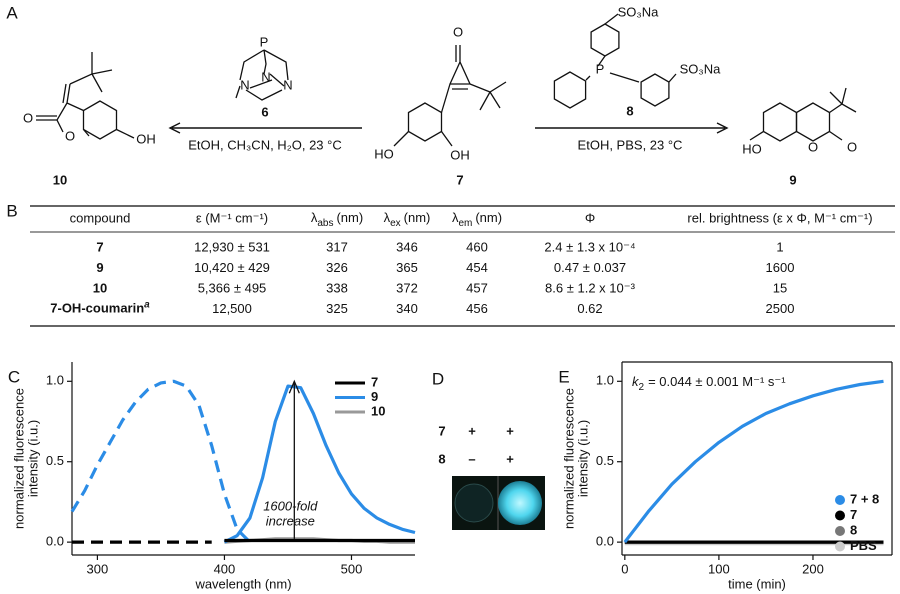 Image resolution: width=900 pixels, height=594 pixels. I want to click on annotation: increase, so click(290, 520).